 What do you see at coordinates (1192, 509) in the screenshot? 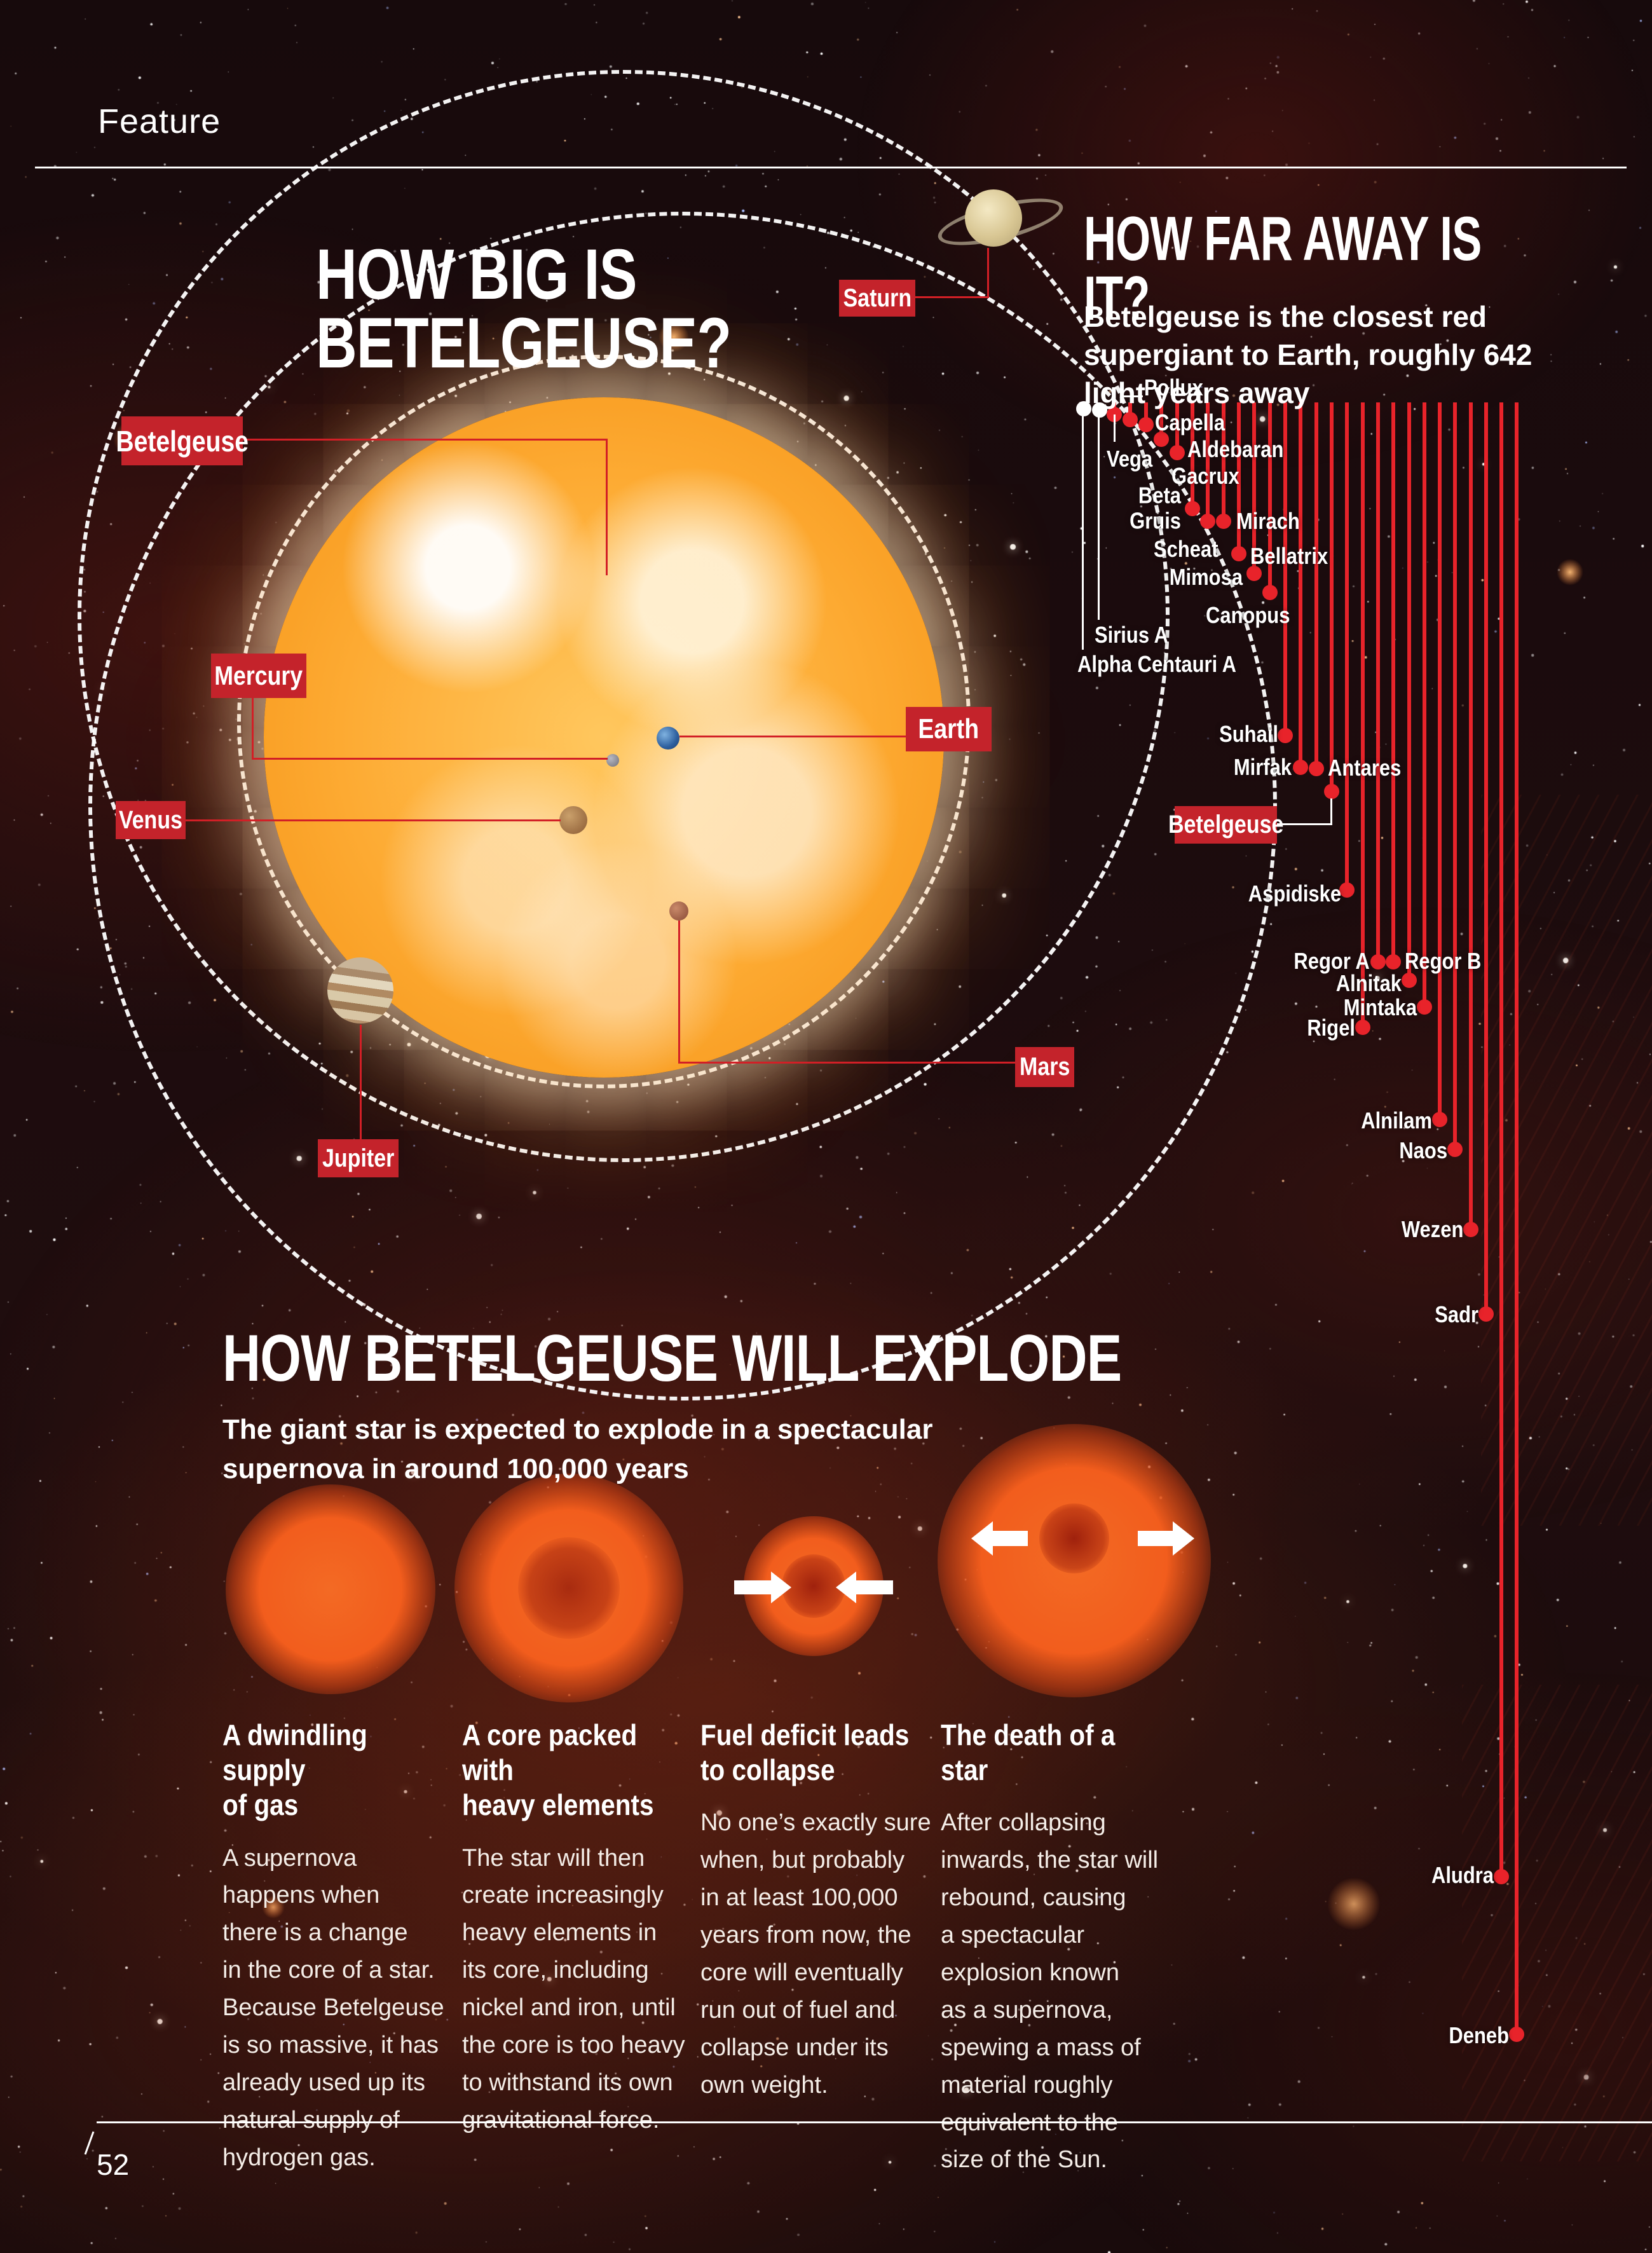
I see `star-dot-beta-gruis` at bounding box center [1192, 509].